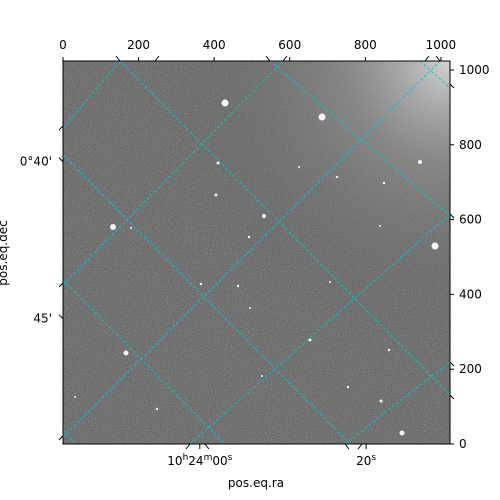 Image resolution: width=500 pixels, height=500 pixels. I want to click on right-axis: 0 200 400 600 800 1000, so click(470, 257).